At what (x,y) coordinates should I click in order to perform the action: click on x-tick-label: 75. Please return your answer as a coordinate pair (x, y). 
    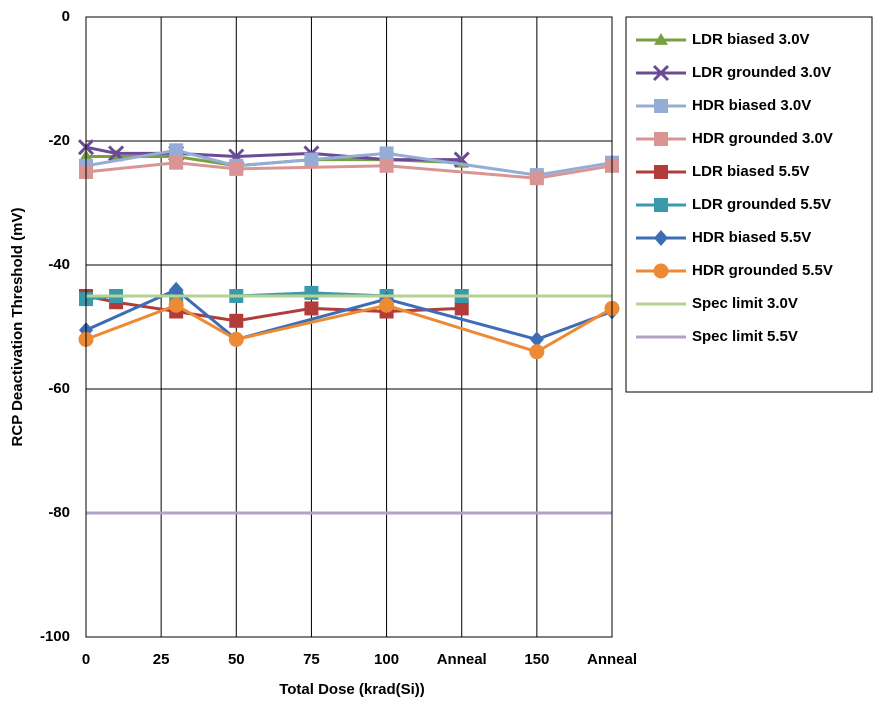
    Looking at the image, I should click on (311, 659).